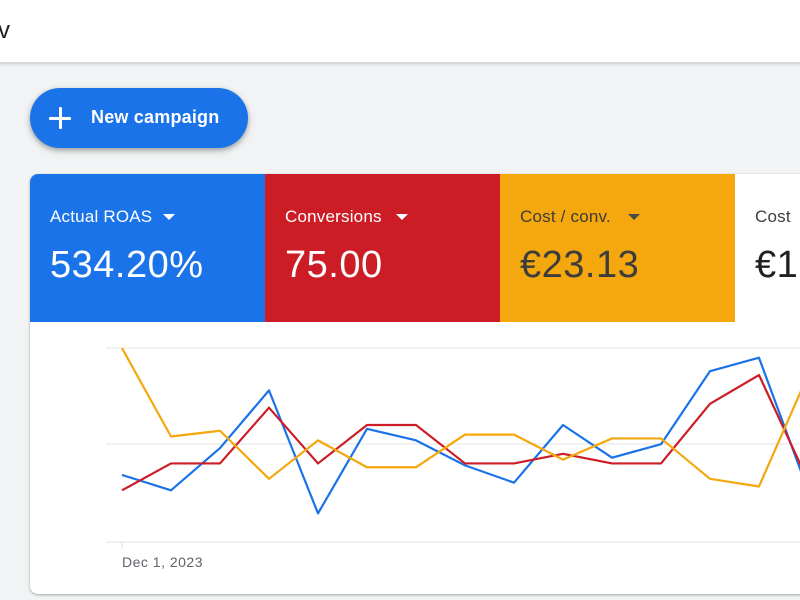  I want to click on metric-label: Actual ROAS, so click(101, 216).